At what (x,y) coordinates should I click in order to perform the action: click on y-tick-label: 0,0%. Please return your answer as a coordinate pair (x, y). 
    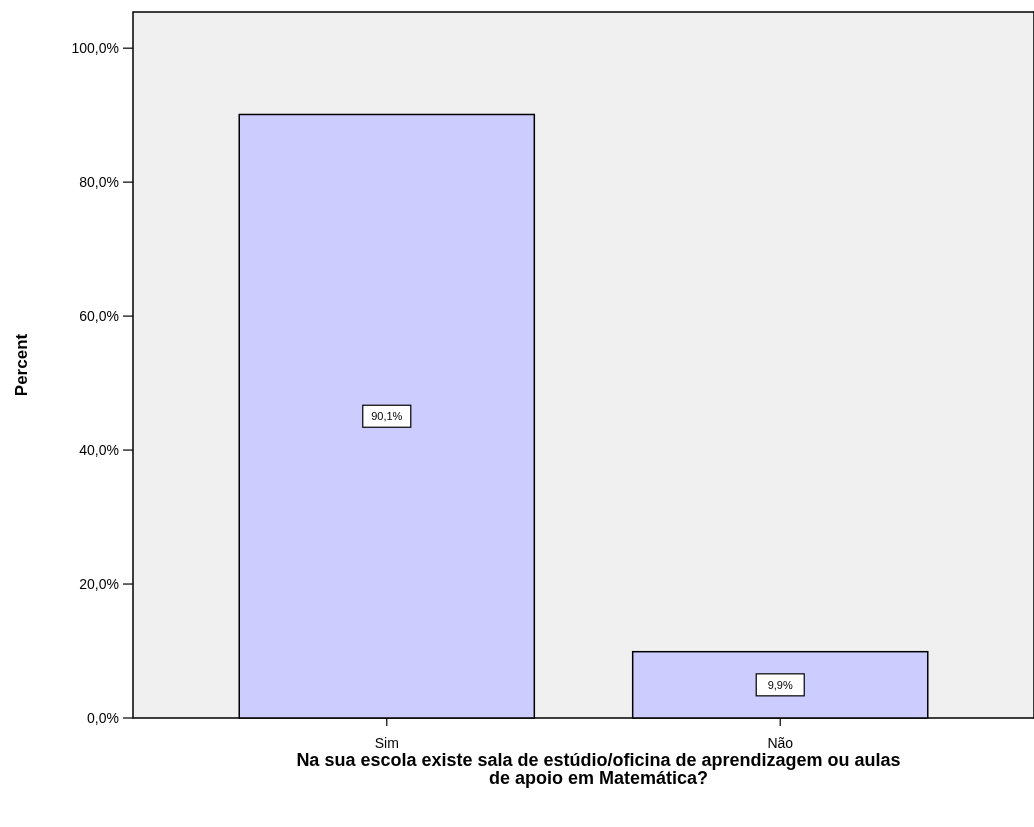
    Looking at the image, I should click on (103, 718).